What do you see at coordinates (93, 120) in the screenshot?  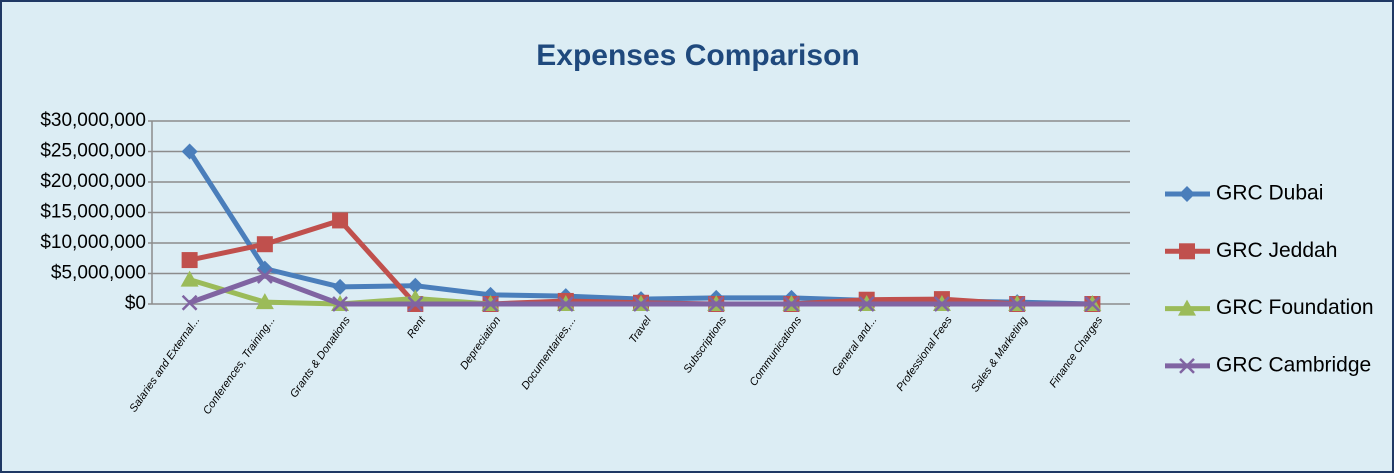 I see `y-tick-label: $30,000,000` at bounding box center [93, 120].